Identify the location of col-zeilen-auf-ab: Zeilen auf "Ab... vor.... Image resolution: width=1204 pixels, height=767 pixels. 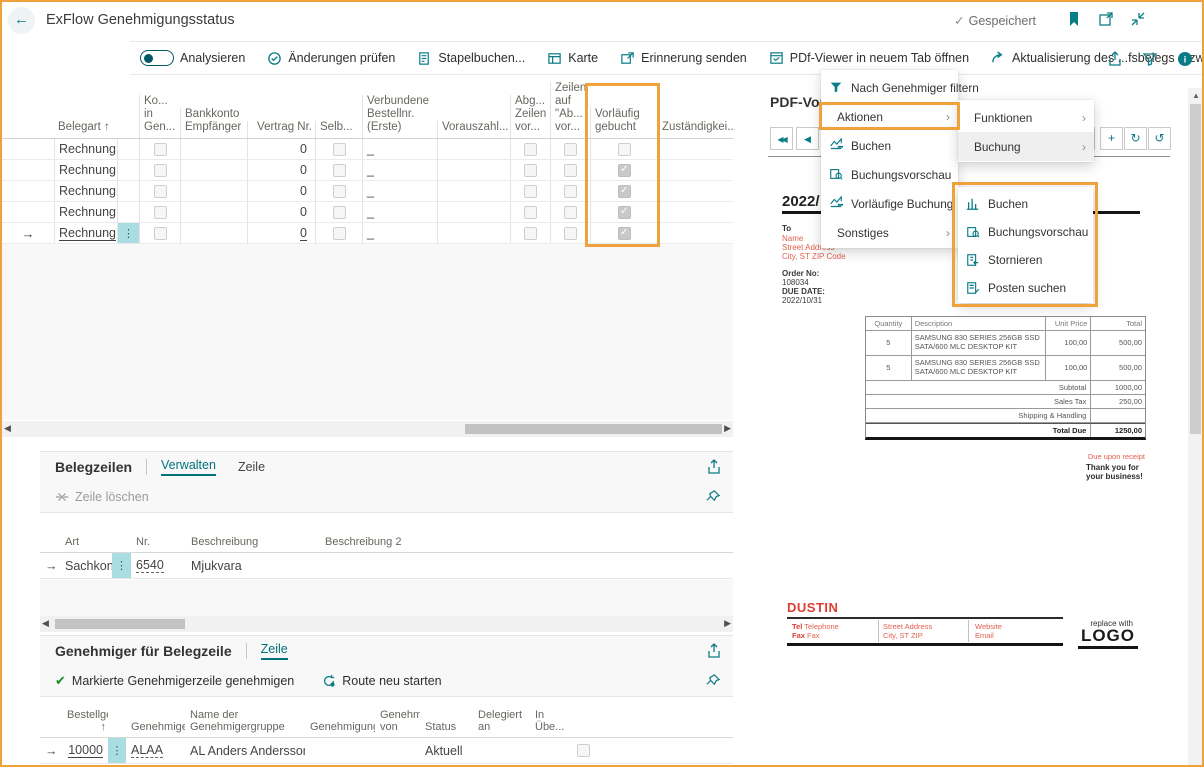
(570, 110).